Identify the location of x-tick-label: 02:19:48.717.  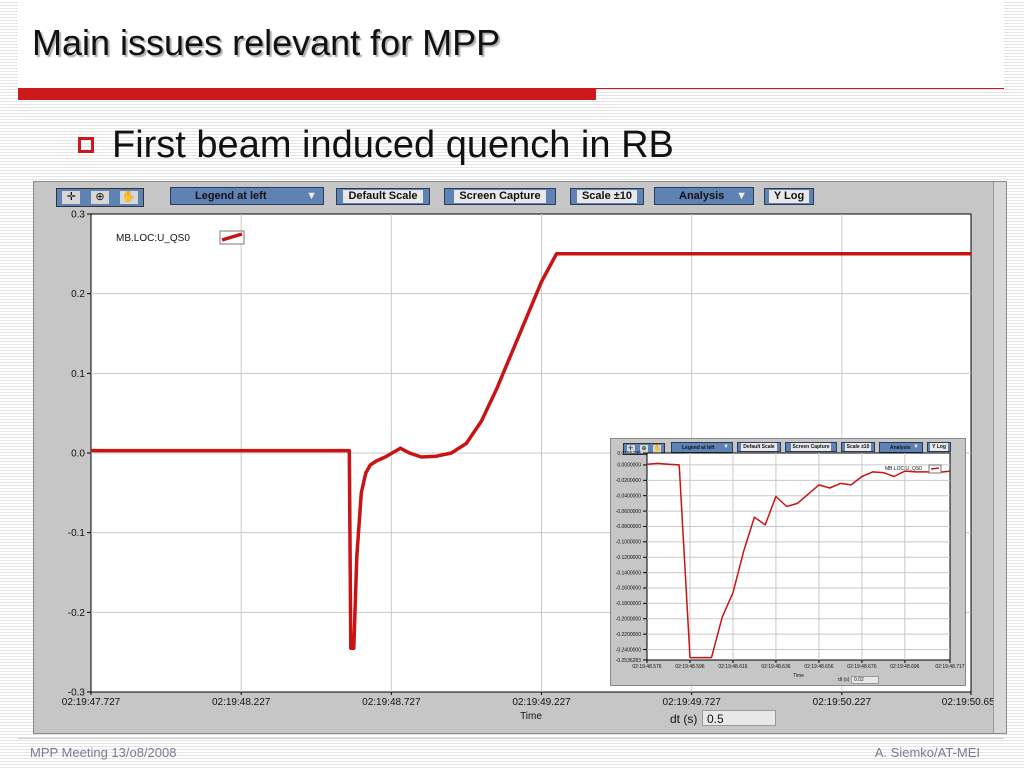
(949, 667).